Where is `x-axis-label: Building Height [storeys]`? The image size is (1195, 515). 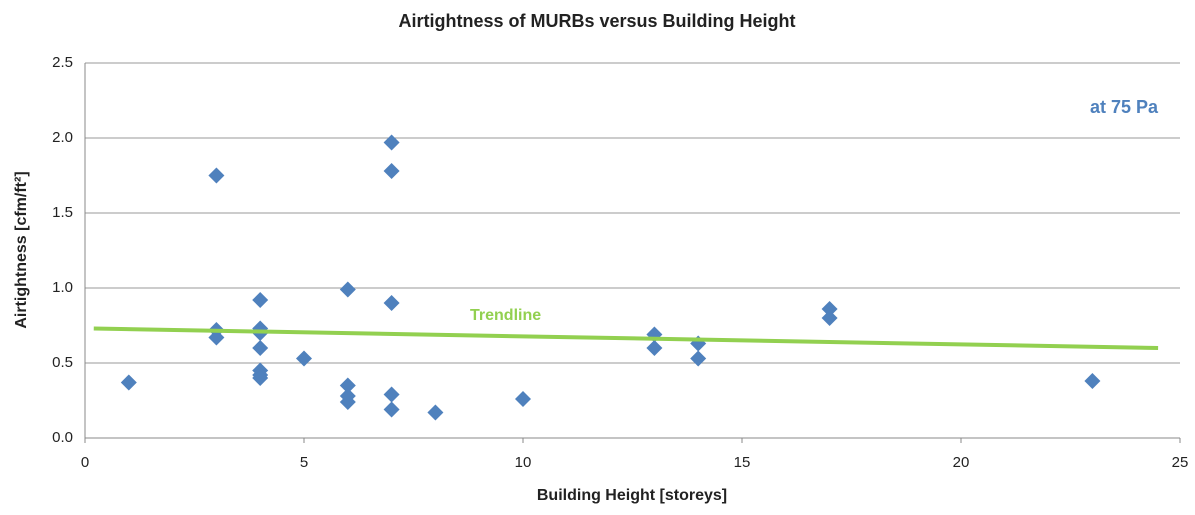
x-axis-label: Building Height [storeys] is located at coordinates (632, 495).